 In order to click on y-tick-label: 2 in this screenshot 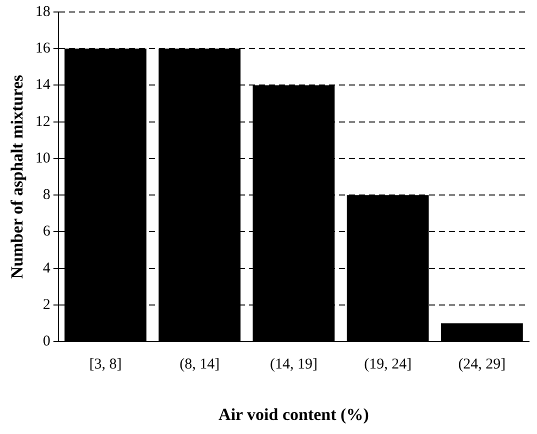, I will do `click(46, 304)`.